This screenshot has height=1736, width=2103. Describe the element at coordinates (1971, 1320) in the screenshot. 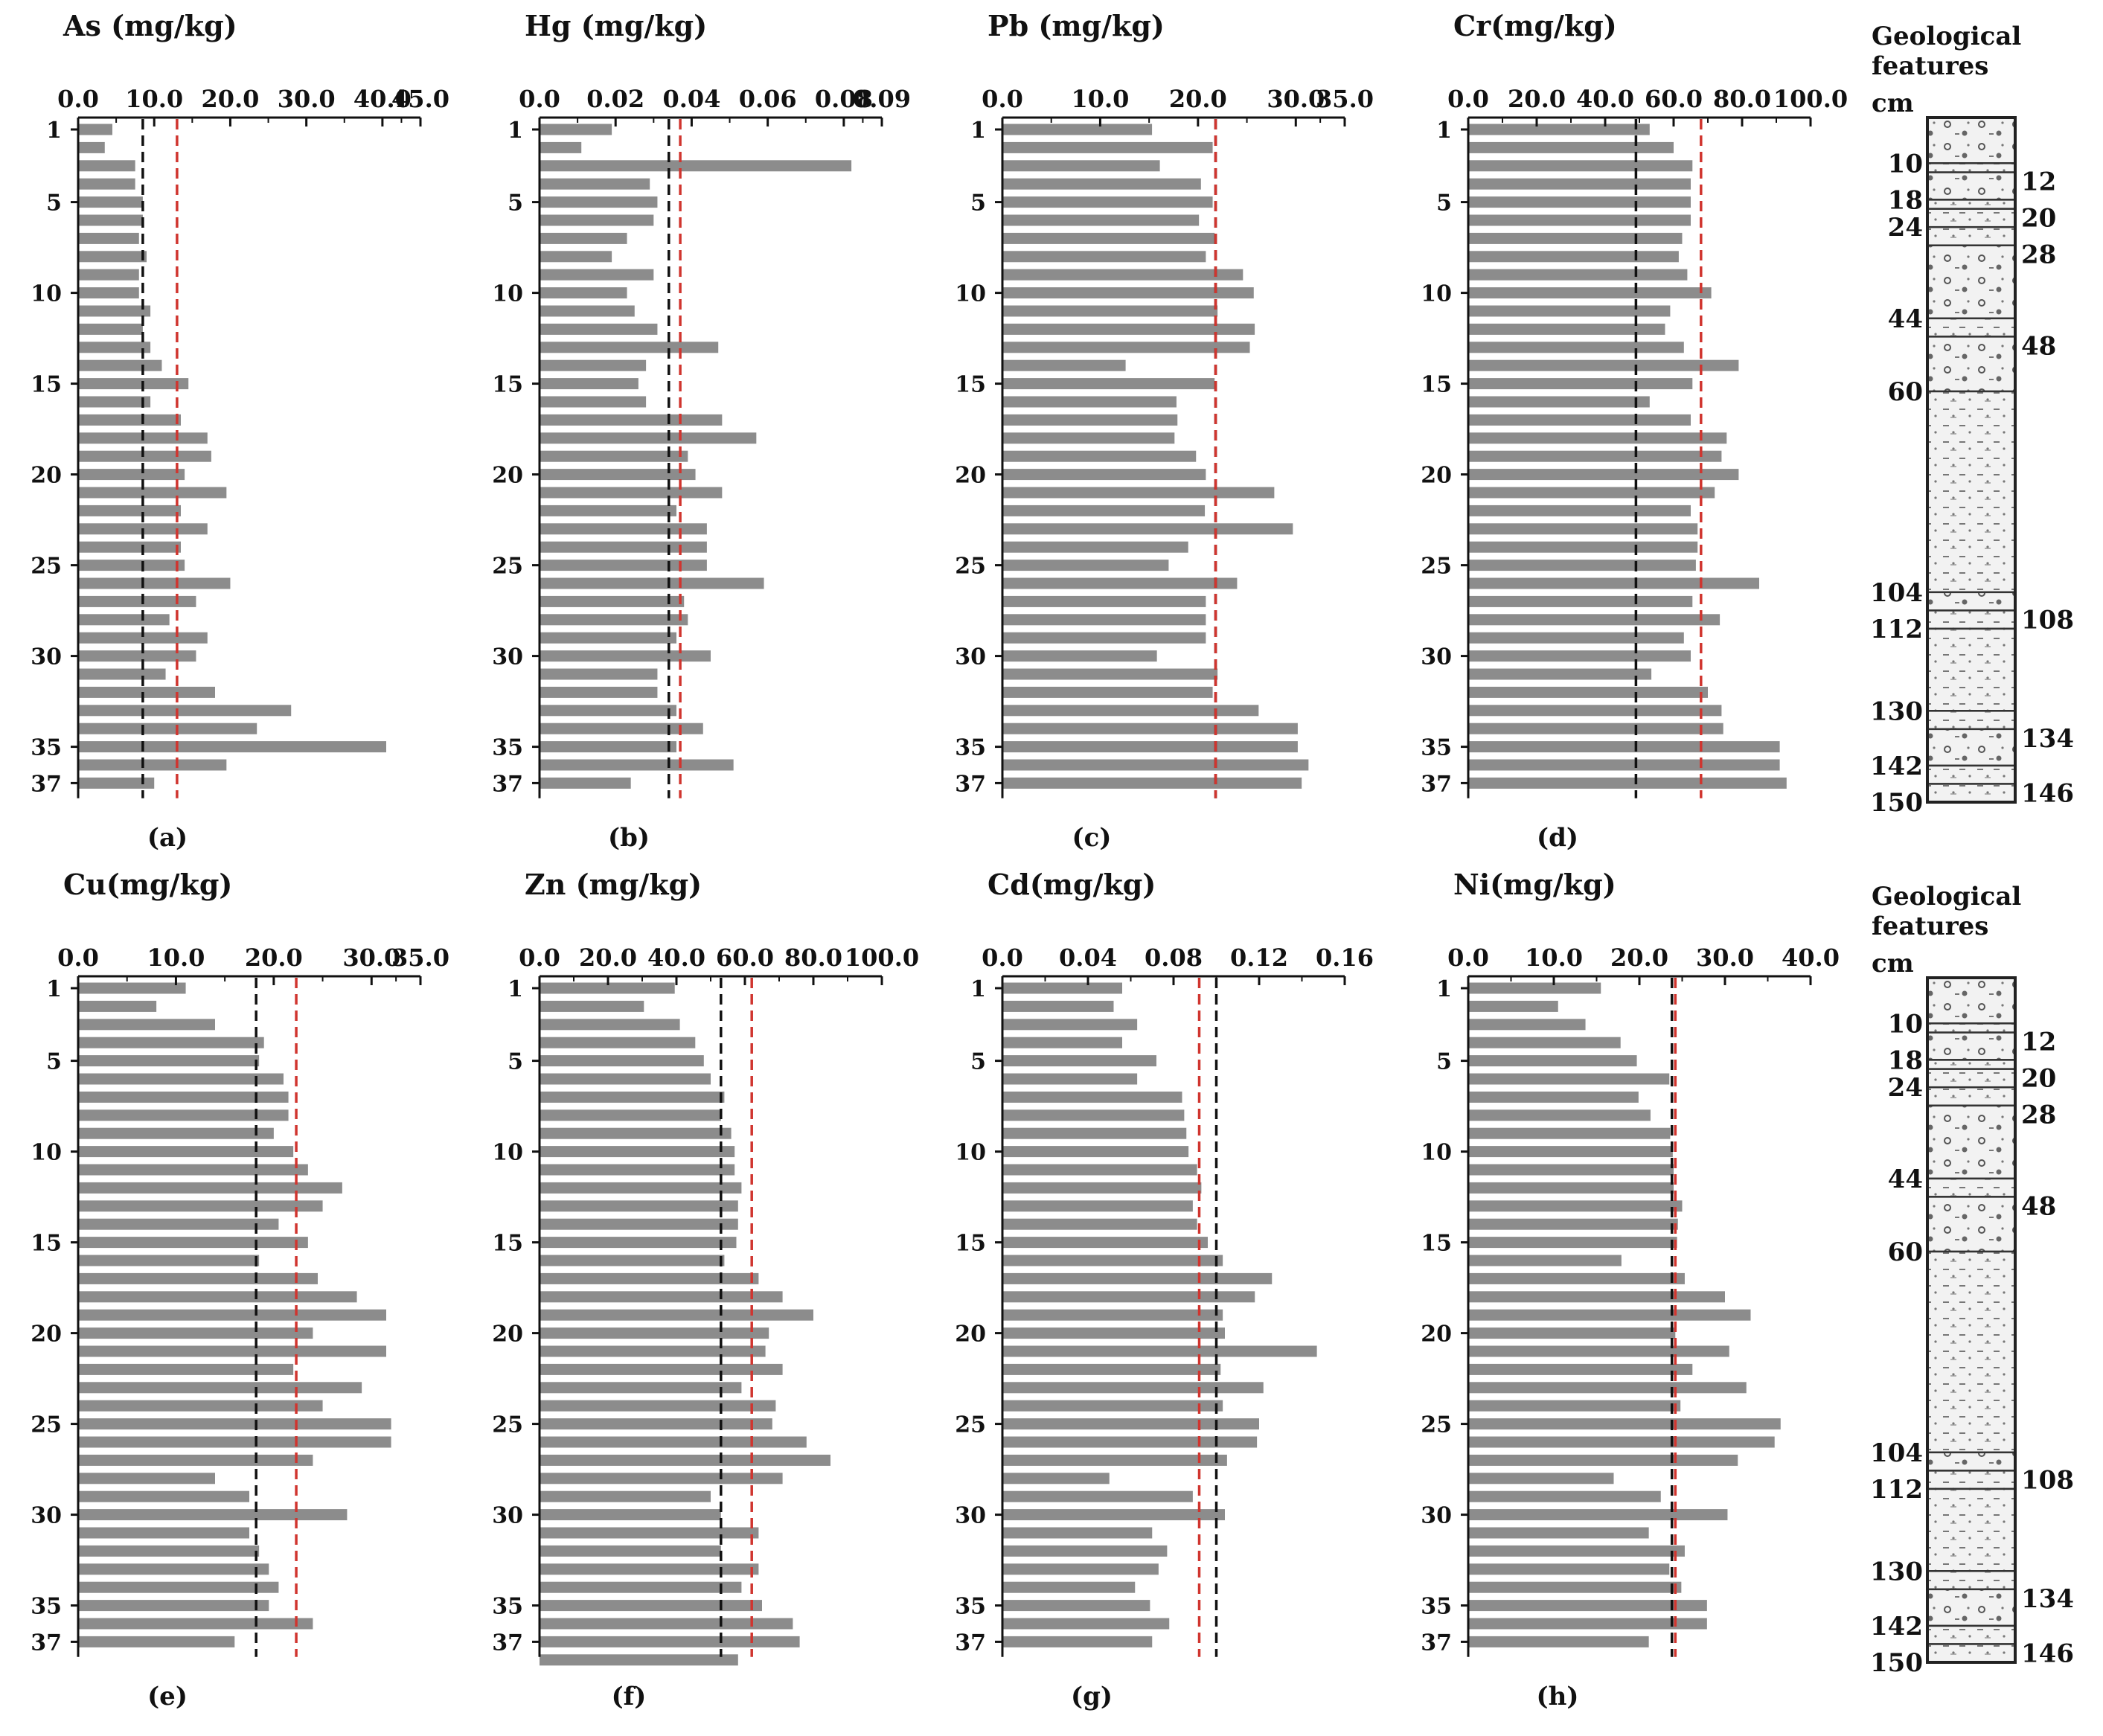

I see `geology-column-frame` at that location.